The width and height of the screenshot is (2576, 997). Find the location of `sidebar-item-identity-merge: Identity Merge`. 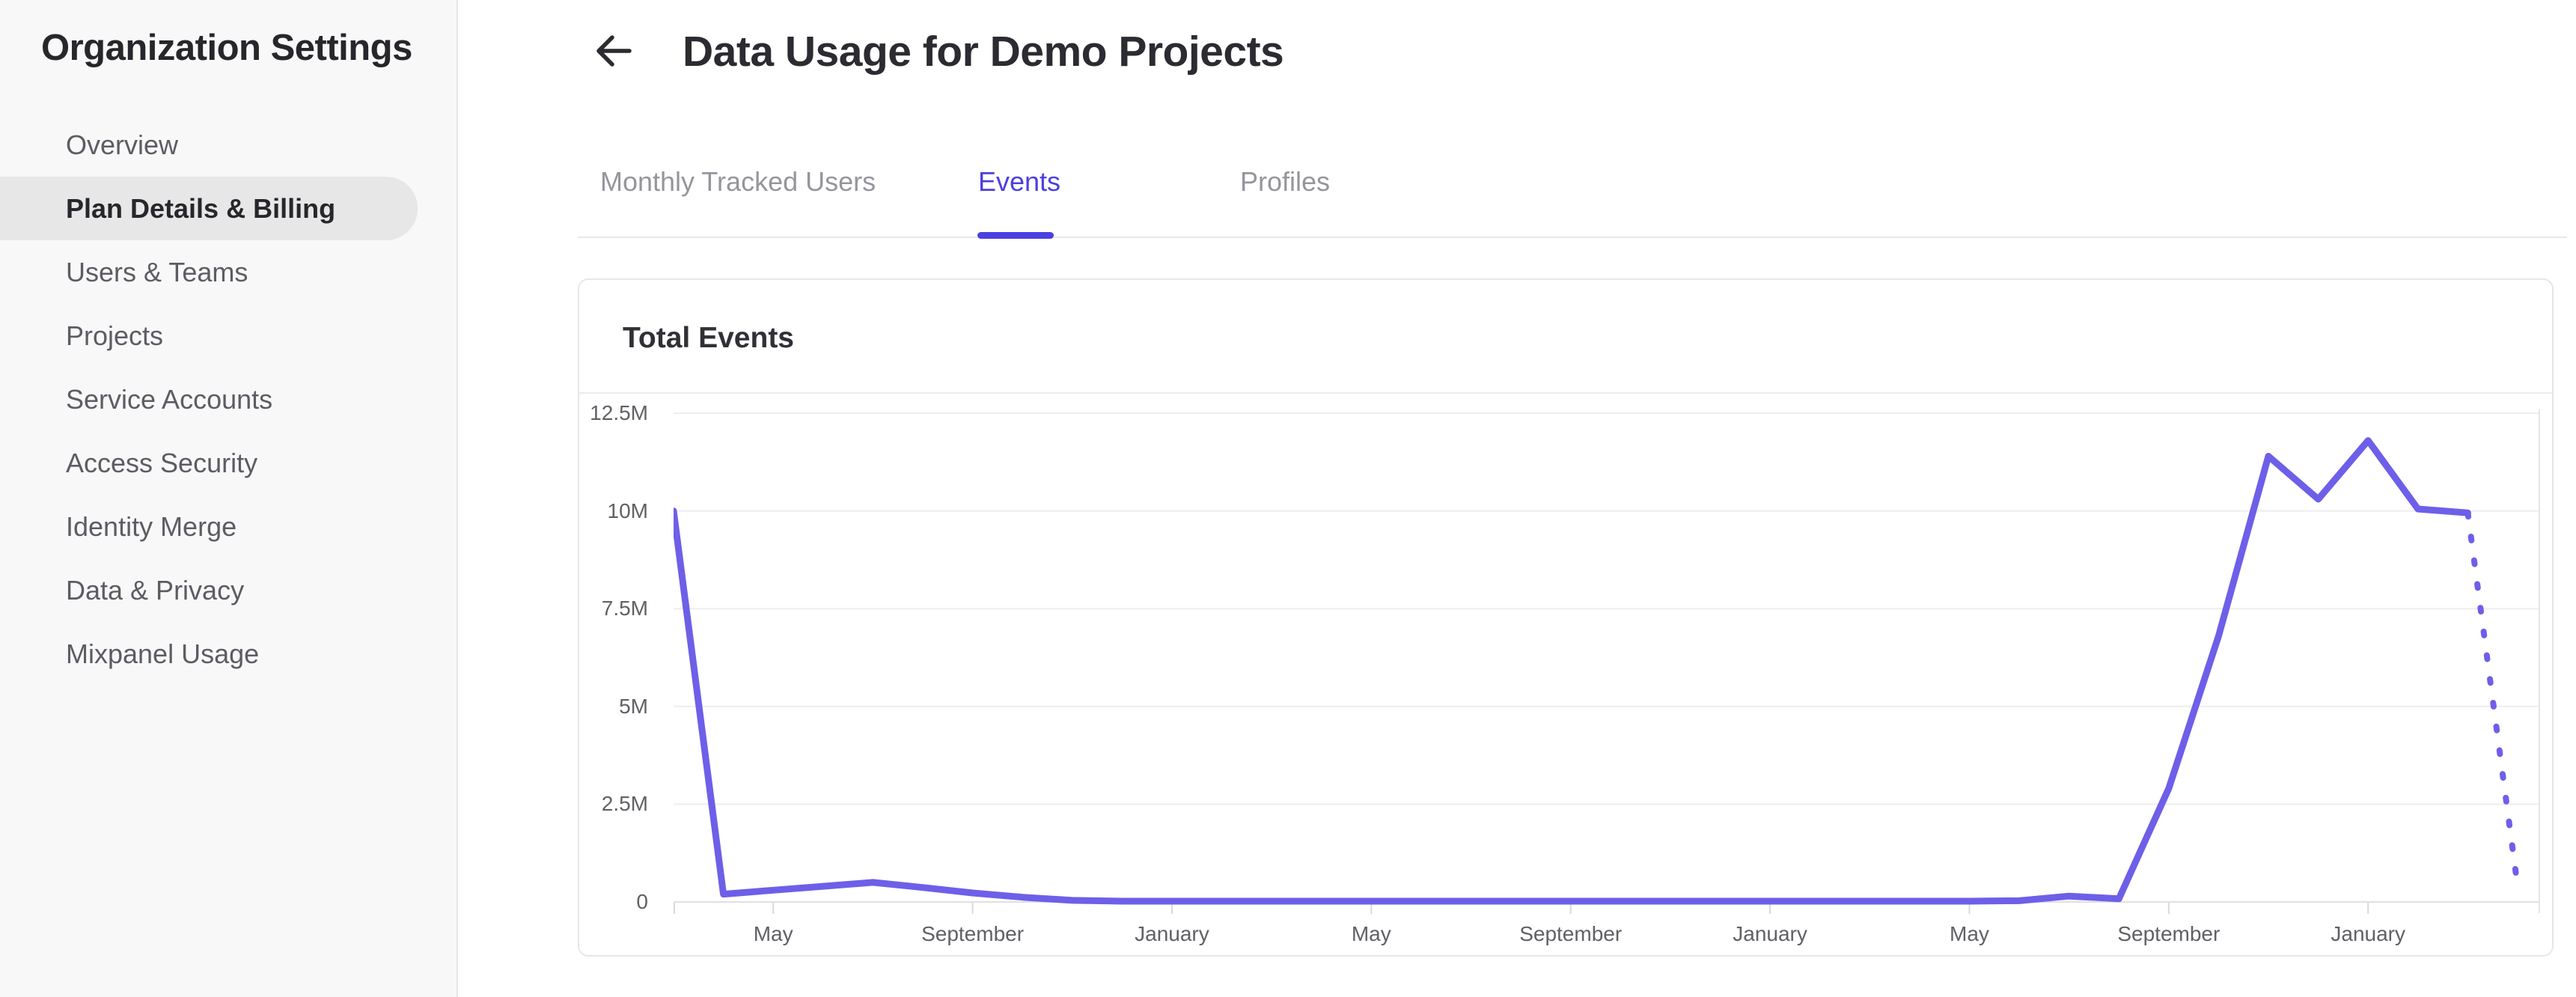

sidebar-item-identity-merge: Identity Merge is located at coordinates (151, 526).